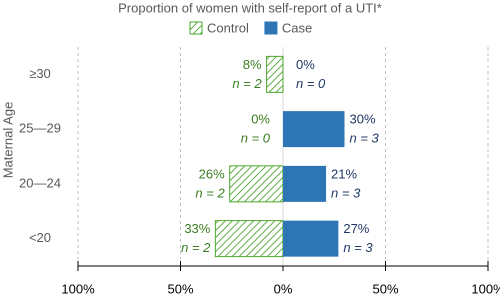 The image size is (500, 298). I want to click on value-label: 8%, so click(252, 64).